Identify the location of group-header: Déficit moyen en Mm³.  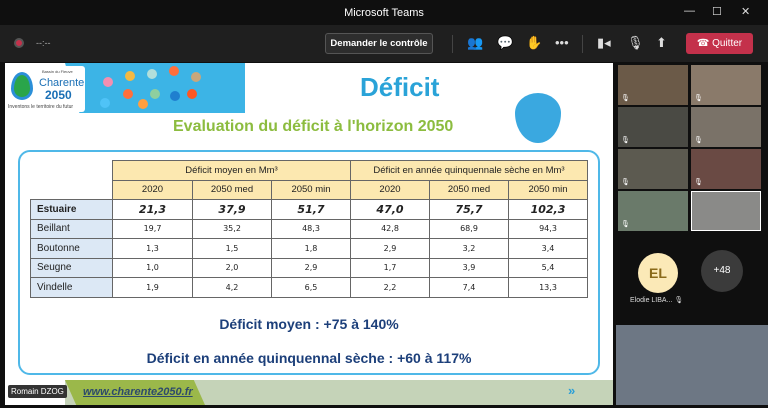
(231, 170).